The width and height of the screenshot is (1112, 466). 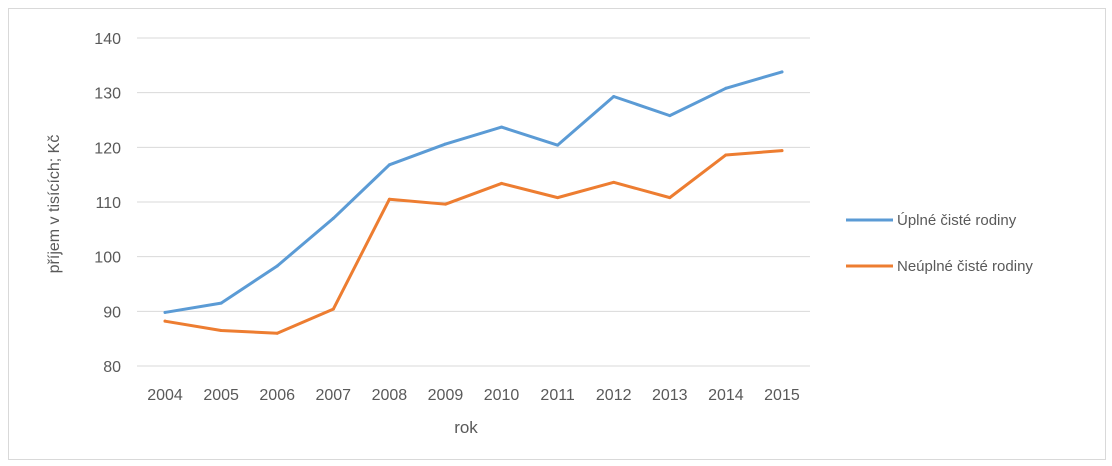 I want to click on x-tick-label: 2006, so click(x=277, y=395).